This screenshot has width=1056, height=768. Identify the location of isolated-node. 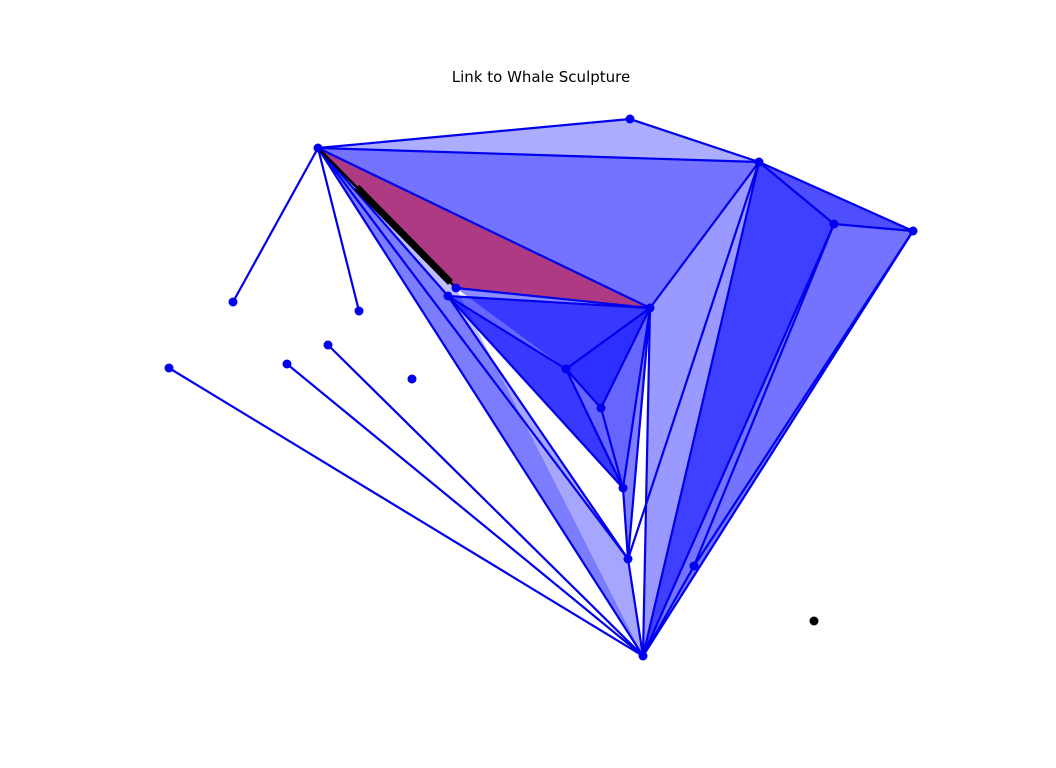
(814, 621).